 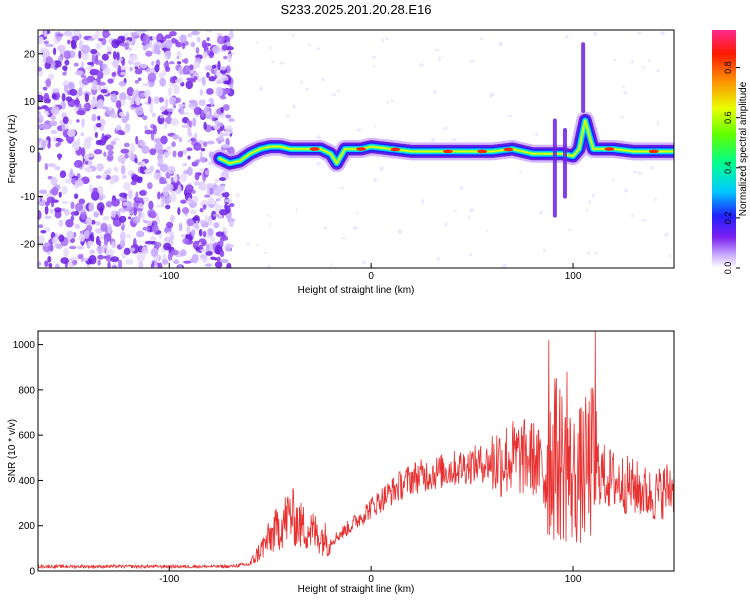 What do you see at coordinates (32, 150) in the screenshot?
I see `spectrogram-y-ticks: -20 -10 0 10 20` at bounding box center [32, 150].